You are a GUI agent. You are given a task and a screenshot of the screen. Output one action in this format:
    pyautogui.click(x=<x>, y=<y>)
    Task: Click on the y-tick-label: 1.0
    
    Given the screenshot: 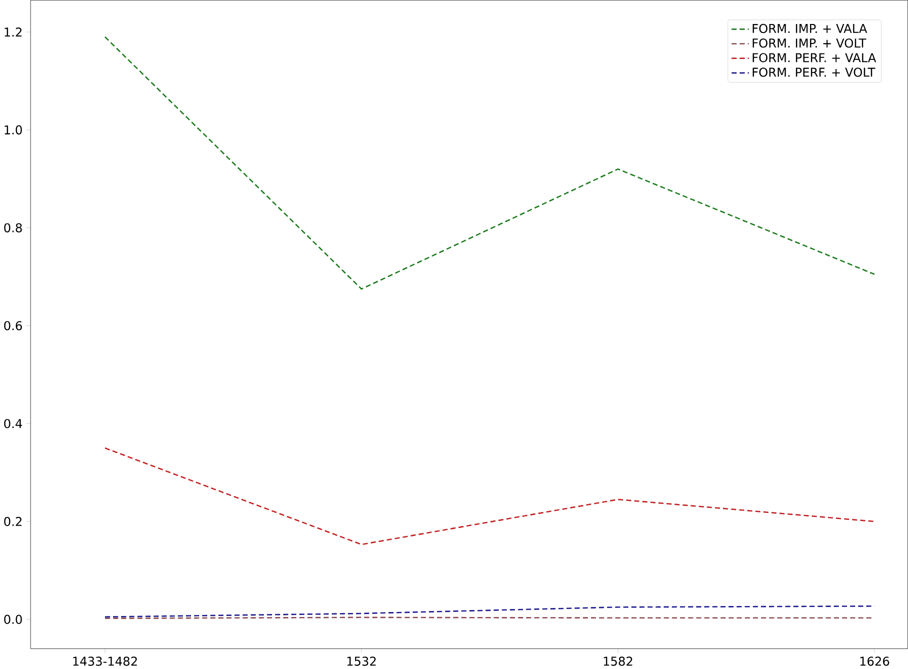 What is the action you would take?
    pyautogui.click(x=13, y=129)
    